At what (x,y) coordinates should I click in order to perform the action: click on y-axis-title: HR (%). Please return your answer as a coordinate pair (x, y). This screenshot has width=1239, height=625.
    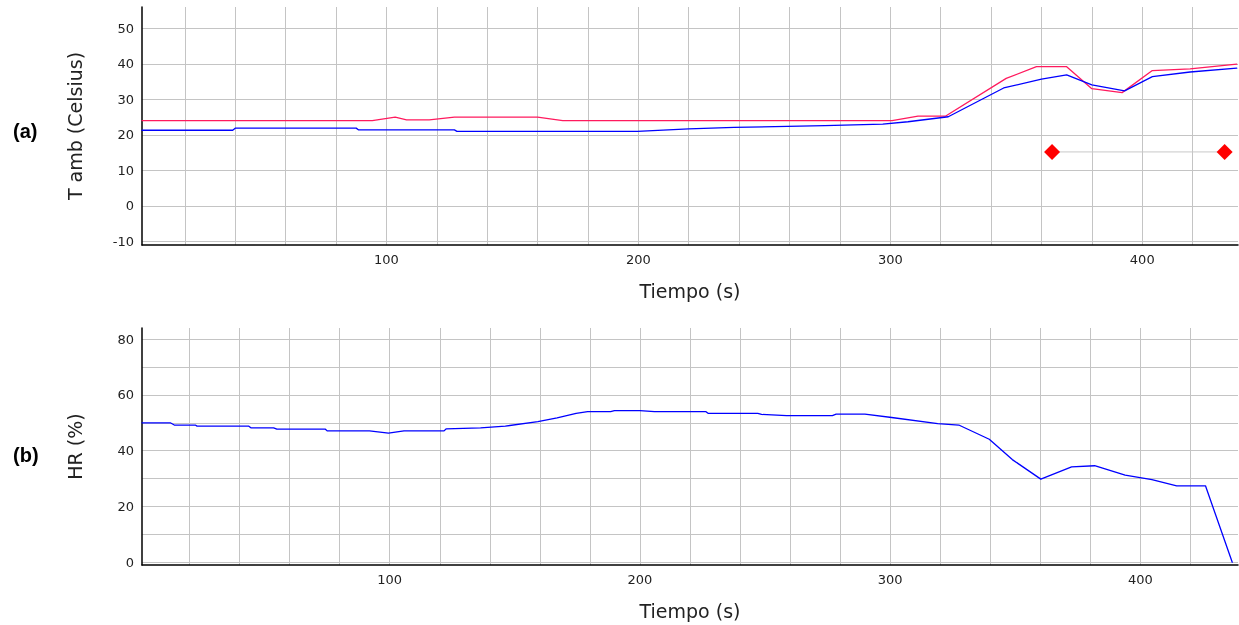
    Looking at the image, I should click on (74, 446).